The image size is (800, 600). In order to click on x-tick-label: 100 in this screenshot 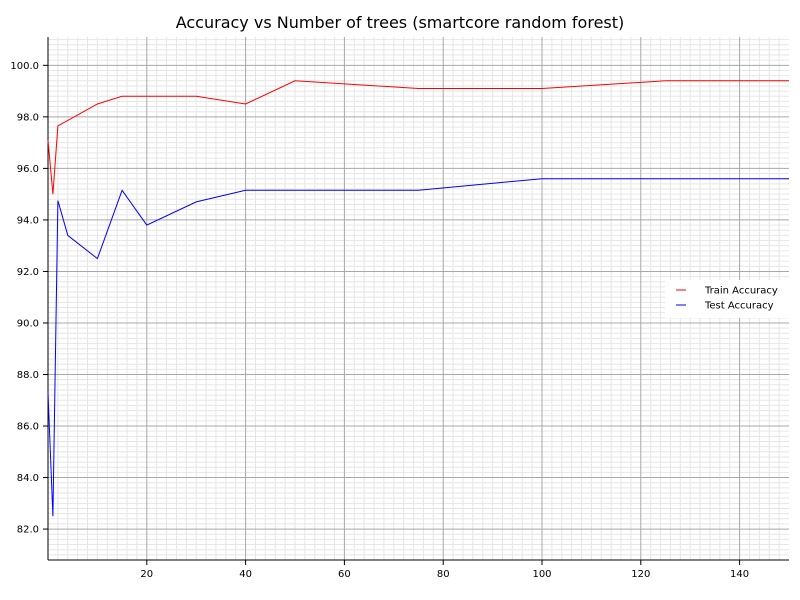, I will do `click(541, 574)`.